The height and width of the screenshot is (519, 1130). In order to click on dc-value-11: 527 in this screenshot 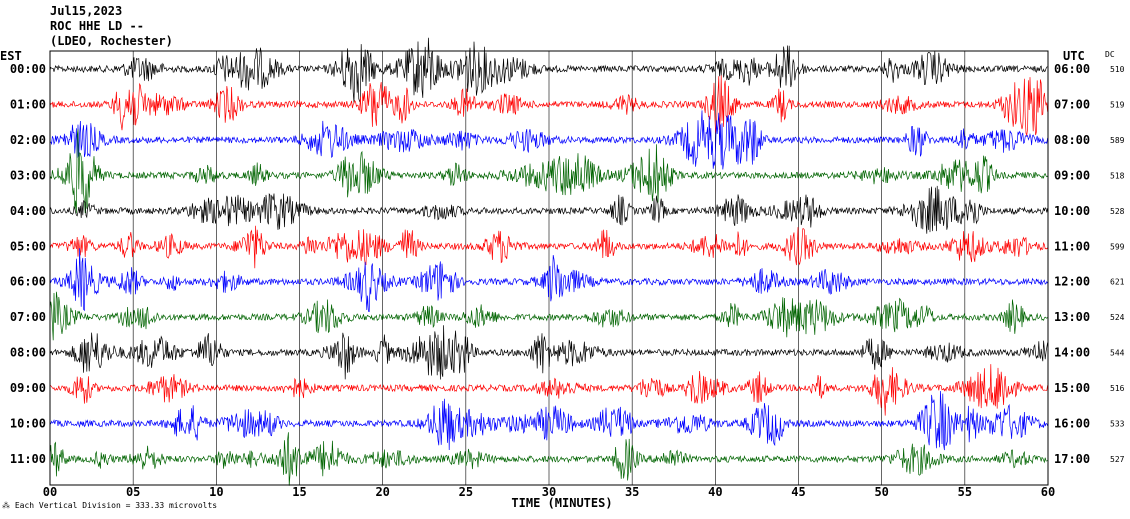, I will do `click(1117, 459)`.